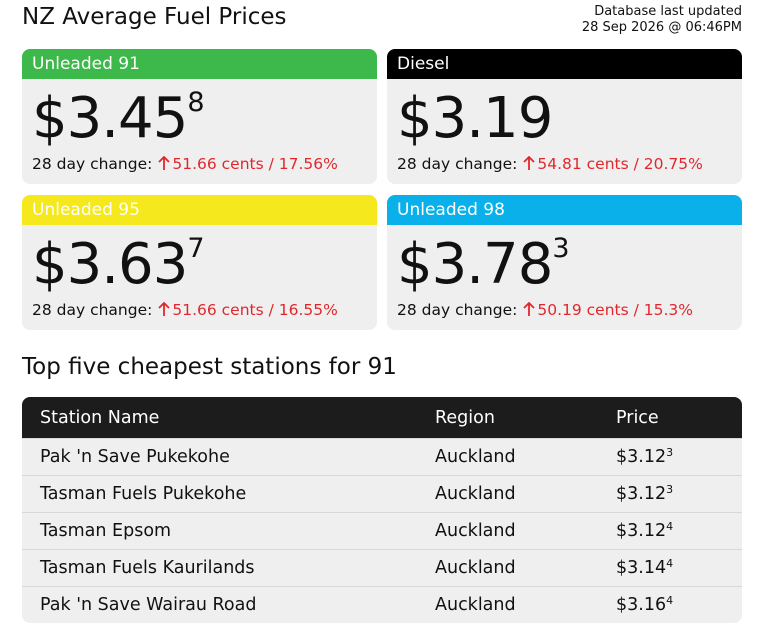 Image resolution: width=758 pixels, height=630 pixels. I want to click on change-line: 28 day change: 51.66 cents / 17.56%, so click(185, 164).